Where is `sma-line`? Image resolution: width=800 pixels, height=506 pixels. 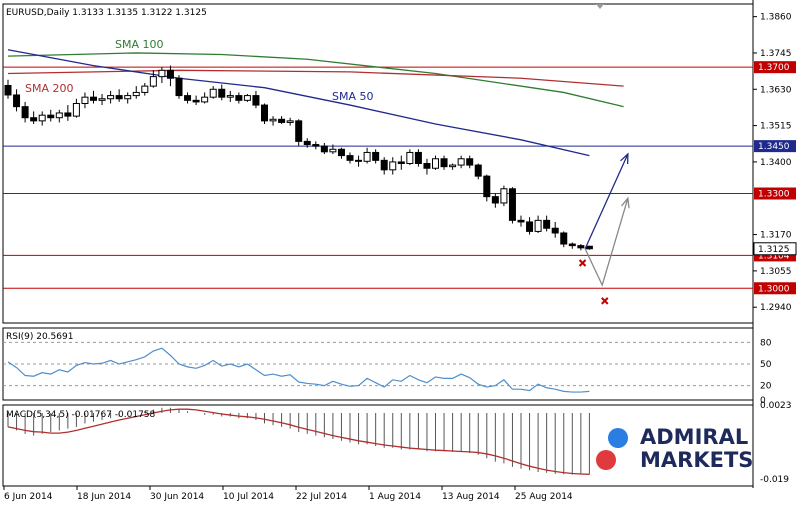 sma-line is located at coordinates (315, 78).